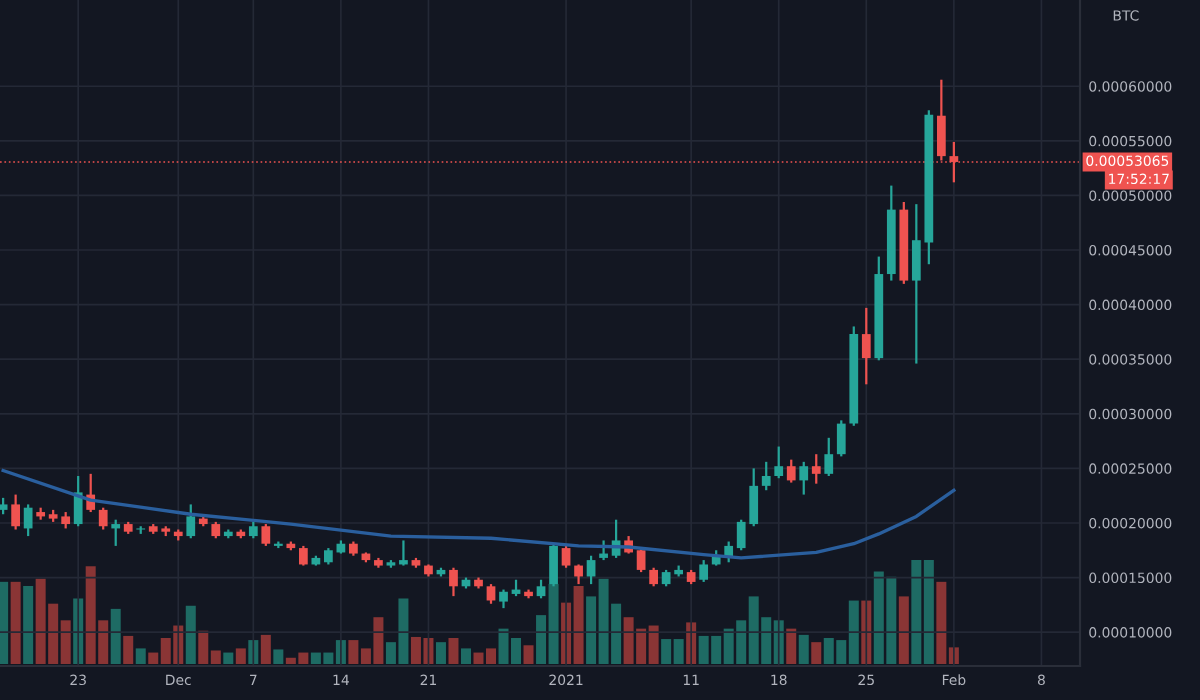 This screenshot has width=1200, height=700. What do you see at coordinates (478, 514) in the screenshot?
I see `line-series` at bounding box center [478, 514].